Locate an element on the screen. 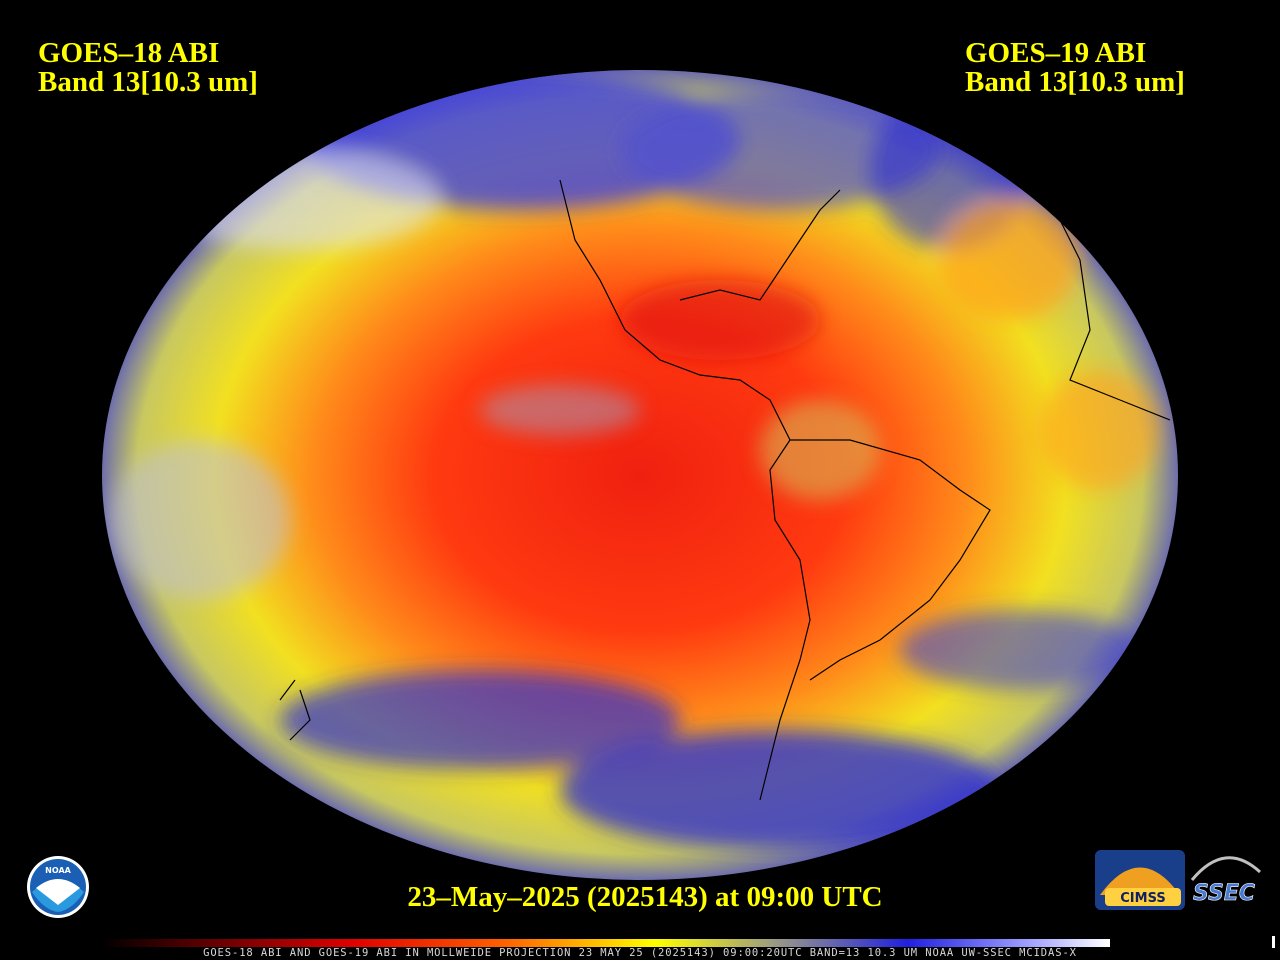  timestamp: 23–May–2025 (2025143) at 09:00 UTC is located at coordinates (644, 897).